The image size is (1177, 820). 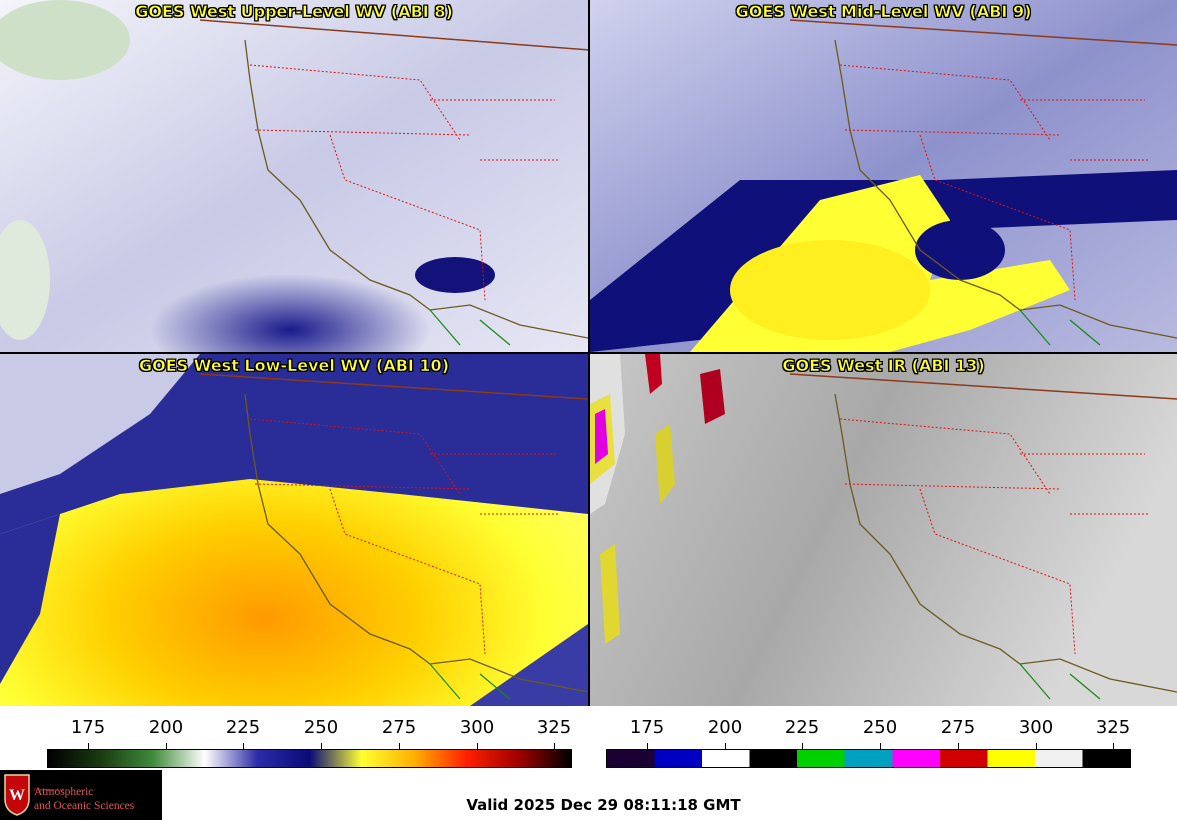 I want to click on wv-colorbar, so click(x=309, y=758).